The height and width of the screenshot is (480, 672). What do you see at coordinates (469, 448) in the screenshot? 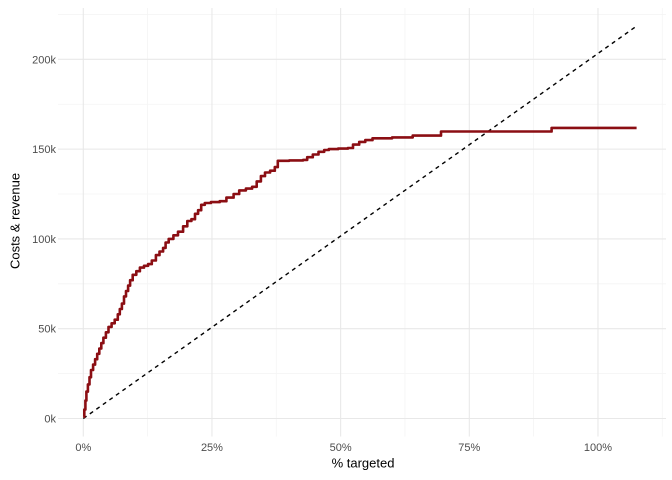
I see `x-tick-label: 75%` at bounding box center [469, 448].